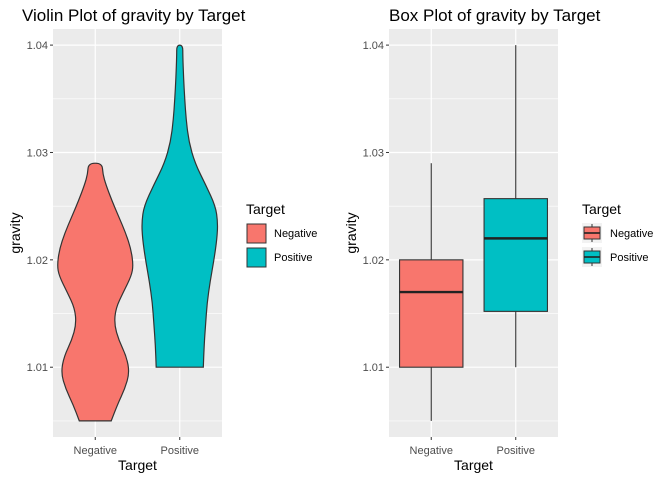 This screenshot has height=480, width=672. What do you see at coordinates (515, 255) in the screenshot?
I see `box-positive` at bounding box center [515, 255].